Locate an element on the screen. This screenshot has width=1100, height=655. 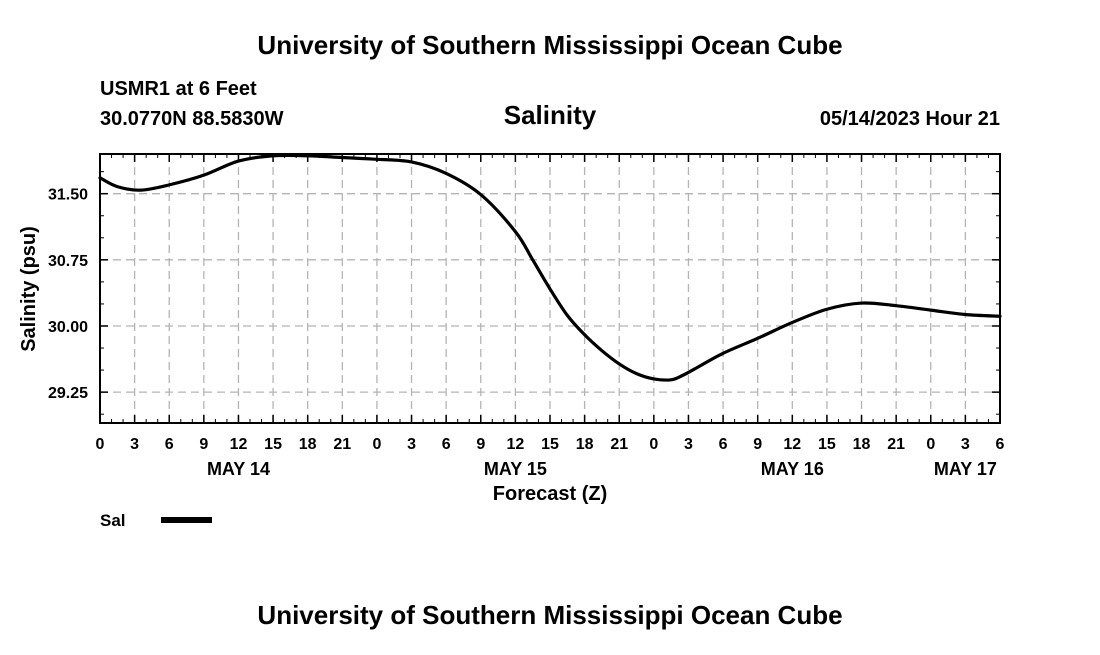
y-axis-title: Salinity (psu) is located at coordinates (29, 289).